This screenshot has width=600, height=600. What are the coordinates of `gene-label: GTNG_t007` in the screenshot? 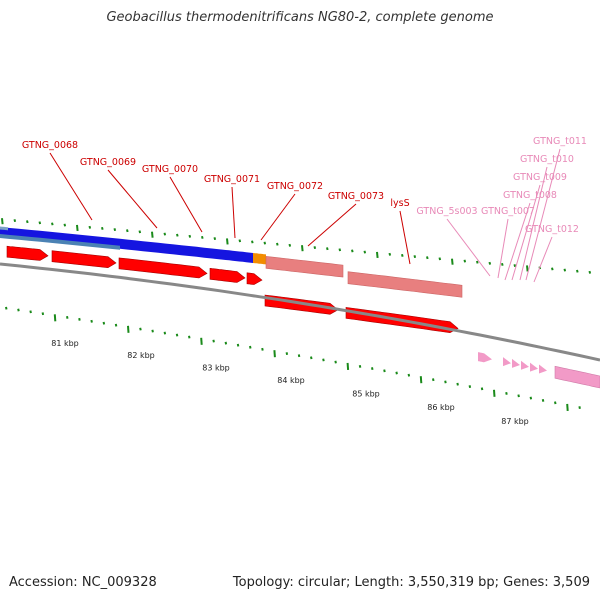 It's located at (508, 211).